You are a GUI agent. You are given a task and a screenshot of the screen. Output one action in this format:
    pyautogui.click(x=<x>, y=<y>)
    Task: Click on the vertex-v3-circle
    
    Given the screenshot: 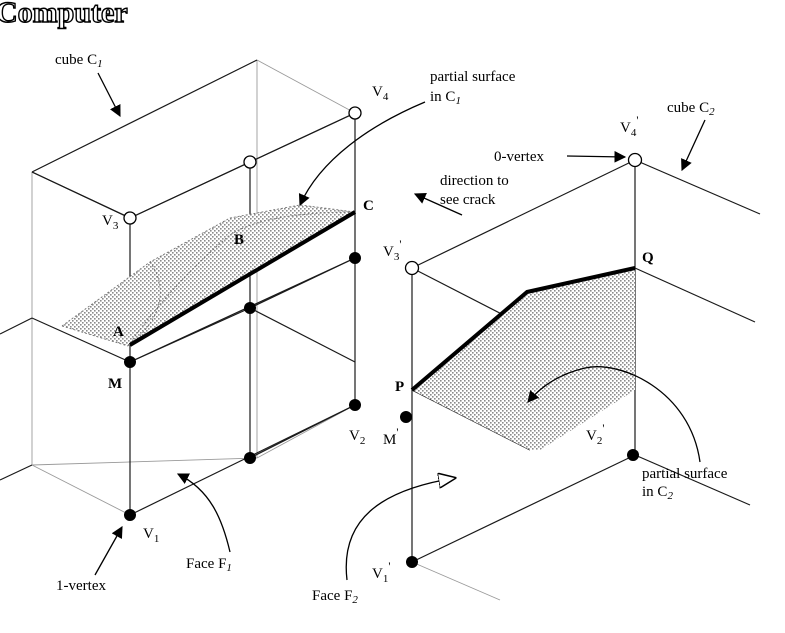 What is the action you would take?
    pyautogui.click(x=130, y=218)
    